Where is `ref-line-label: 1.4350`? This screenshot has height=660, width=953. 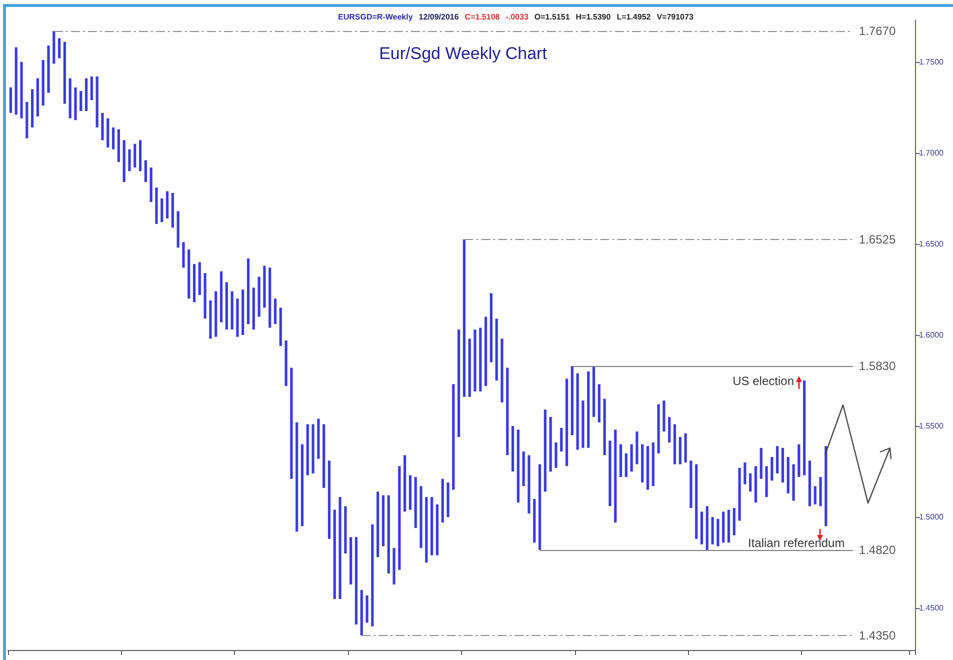 ref-line-label: 1.4350 is located at coordinates (877, 635).